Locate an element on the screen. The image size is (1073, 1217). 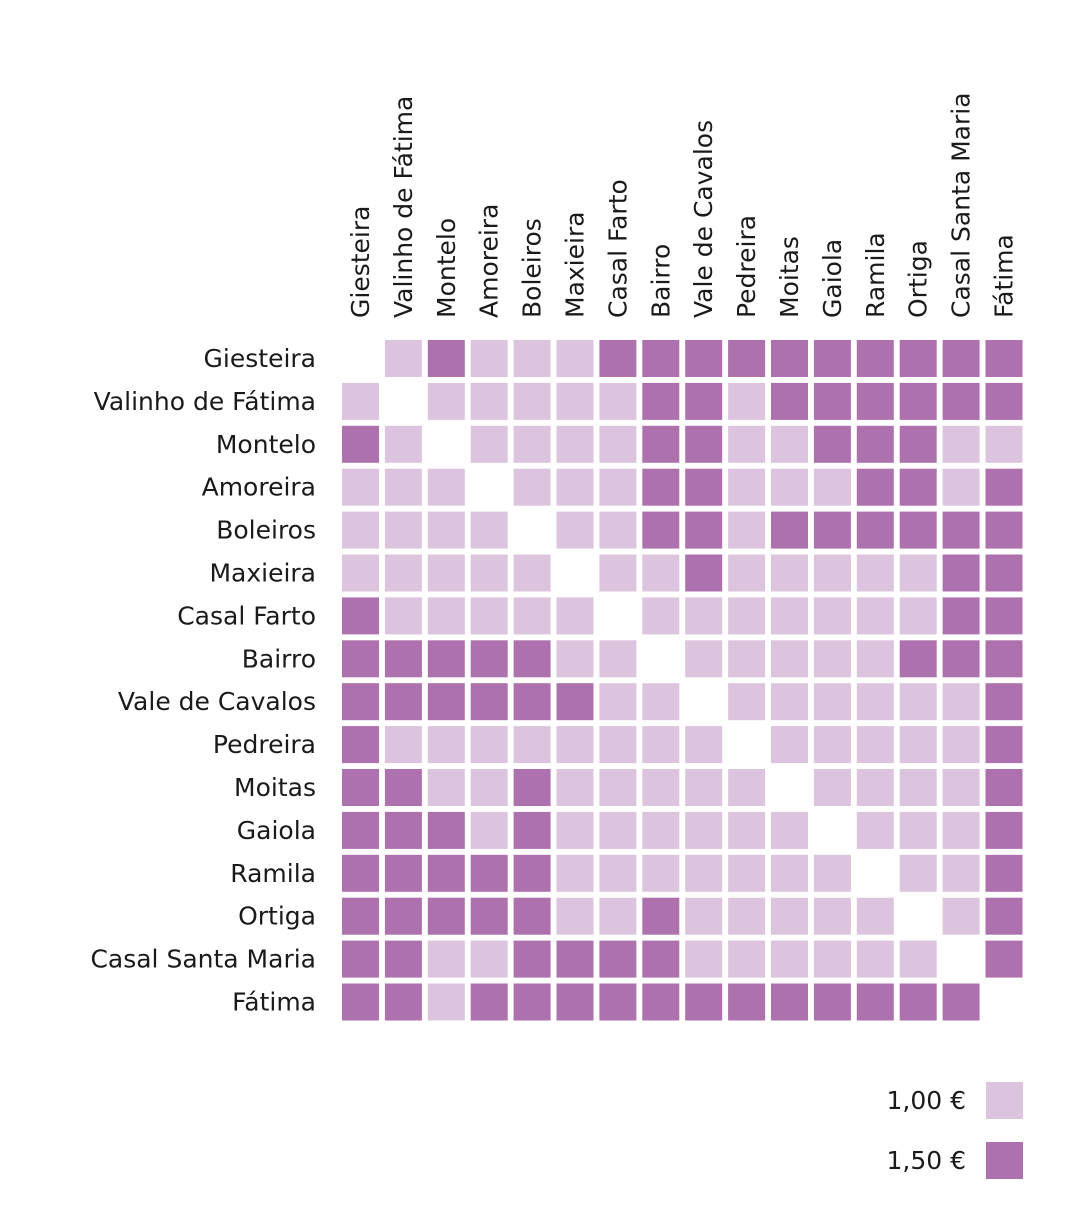
cell-giesteira-to-fatima is located at coordinates (1004, 358).